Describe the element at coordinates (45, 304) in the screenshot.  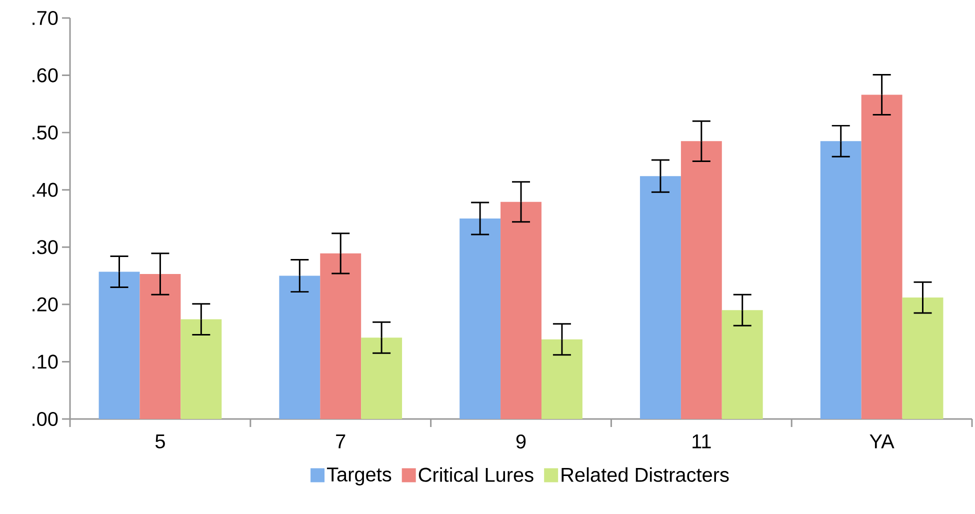
I see `y-tick-label: .20` at that location.